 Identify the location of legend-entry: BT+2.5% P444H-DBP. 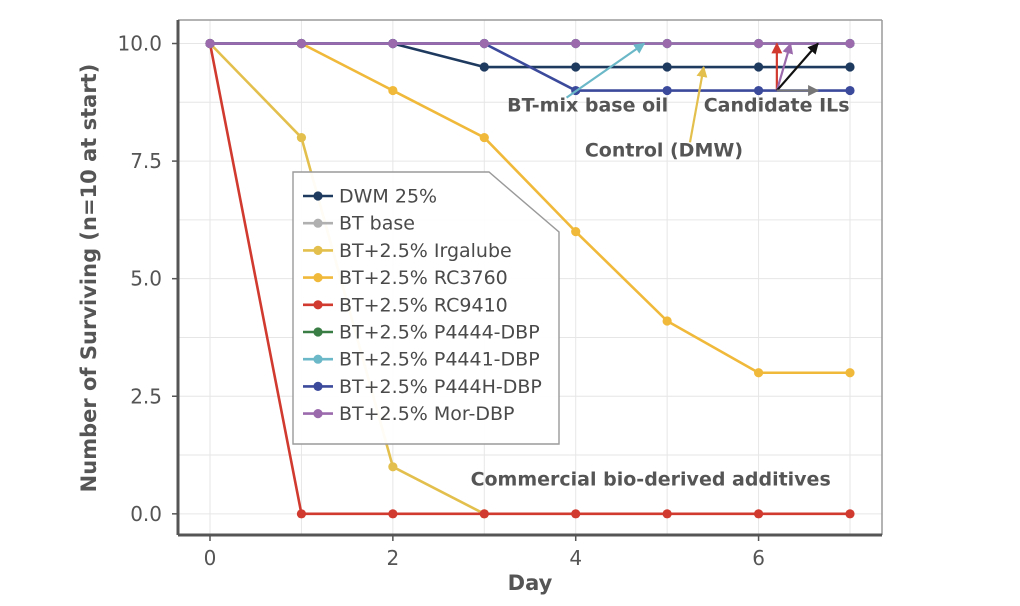
(422, 387).